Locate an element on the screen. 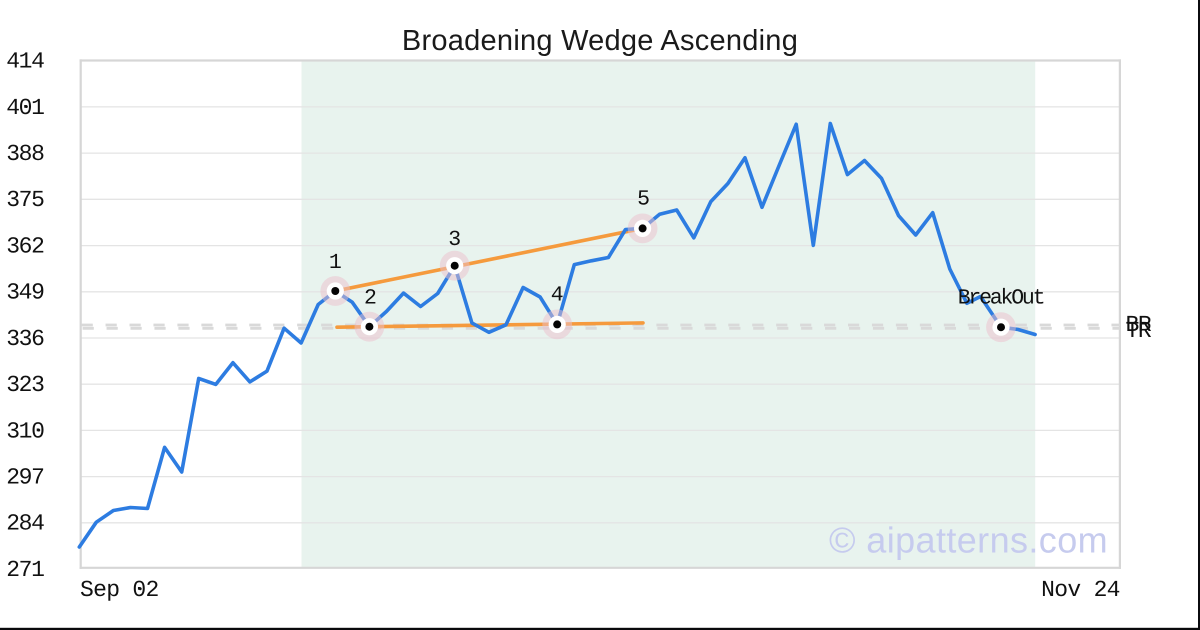 This screenshot has width=1200, height=630. svg-text: 3 is located at coordinates (454, 240).